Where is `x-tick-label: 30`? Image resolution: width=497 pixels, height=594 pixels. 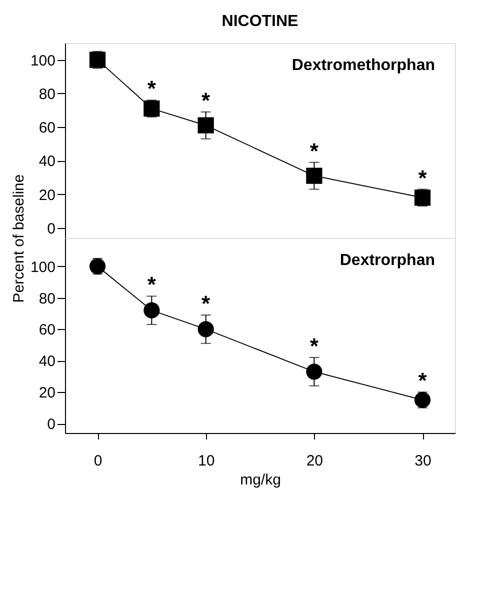
x-tick-label: 30 is located at coordinates (423, 461).